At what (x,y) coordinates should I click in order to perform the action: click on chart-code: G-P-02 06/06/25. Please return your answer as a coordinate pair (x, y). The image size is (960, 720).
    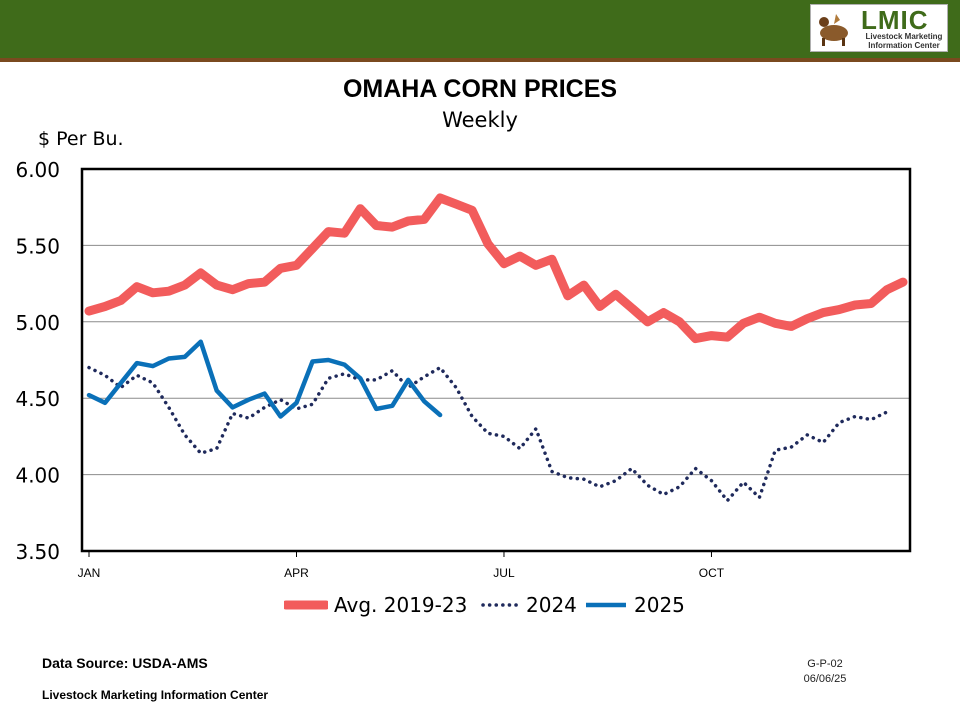
    Looking at the image, I should click on (825, 672).